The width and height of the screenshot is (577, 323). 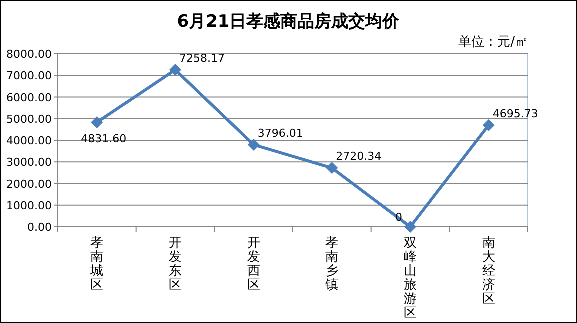 I want to click on data-label: 3796.01, so click(x=281, y=133).